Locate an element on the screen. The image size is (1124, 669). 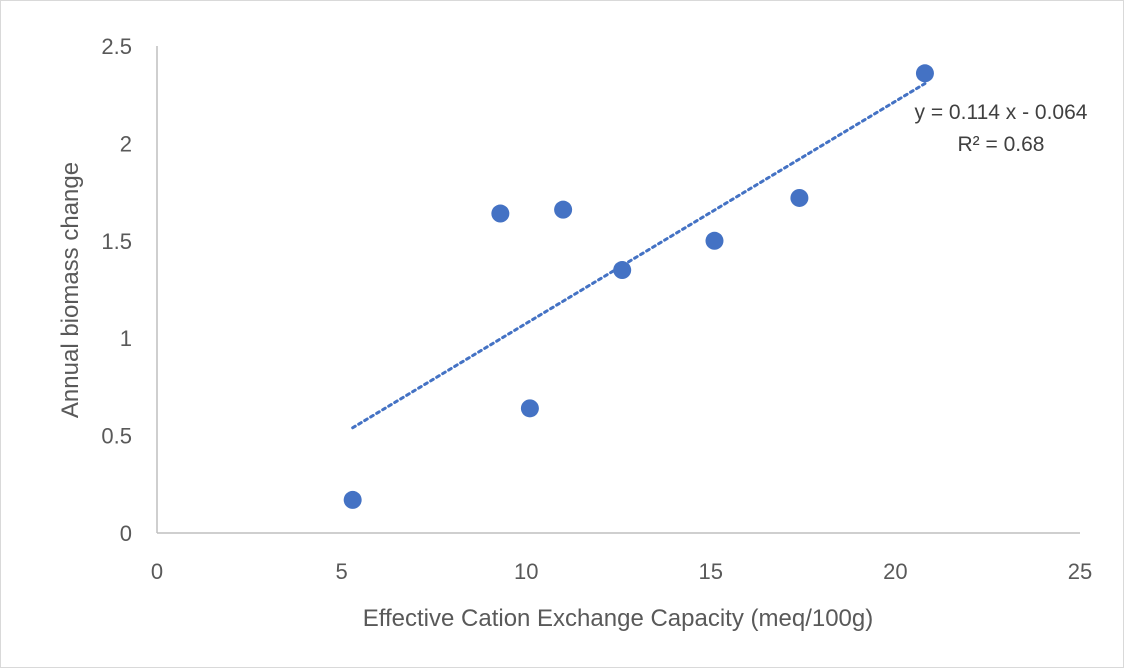
x-tick-label: 5 is located at coordinates (341, 571).